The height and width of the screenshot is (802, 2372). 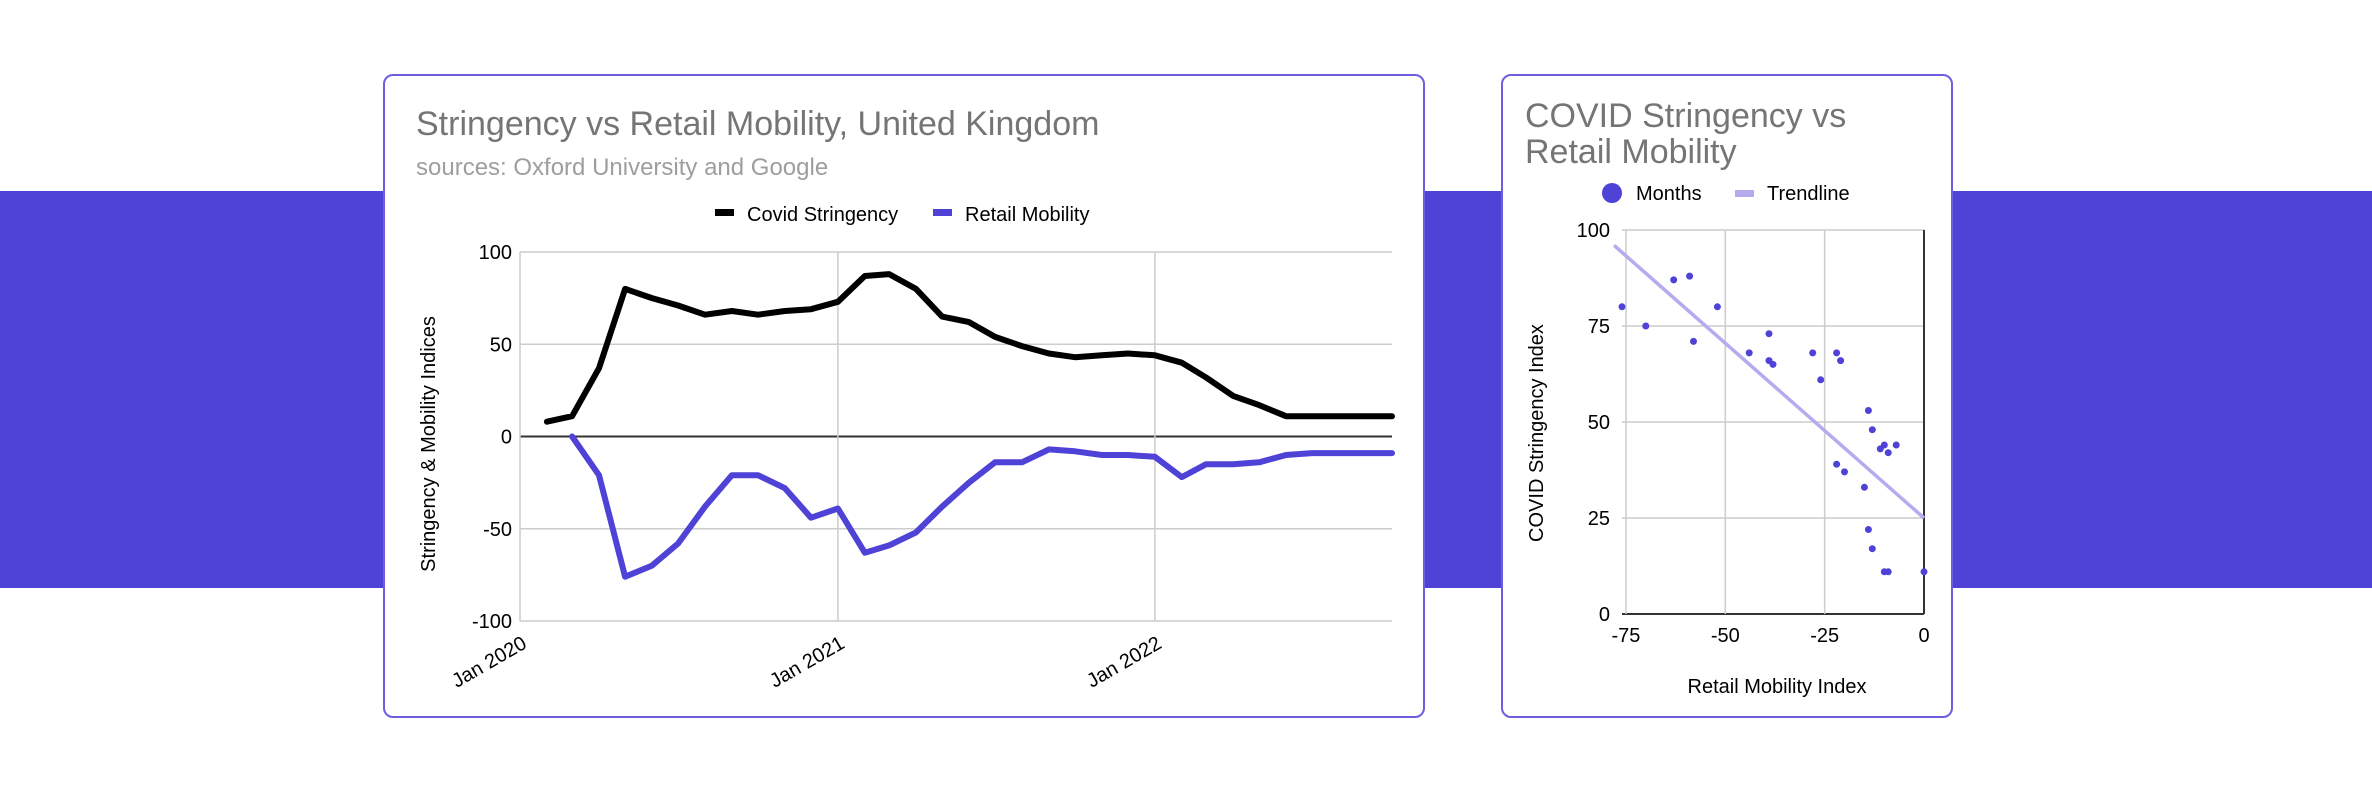 What do you see at coordinates (942, 212) in the screenshot?
I see `legend-swatch-mobility` at bounding box center [942, 212].